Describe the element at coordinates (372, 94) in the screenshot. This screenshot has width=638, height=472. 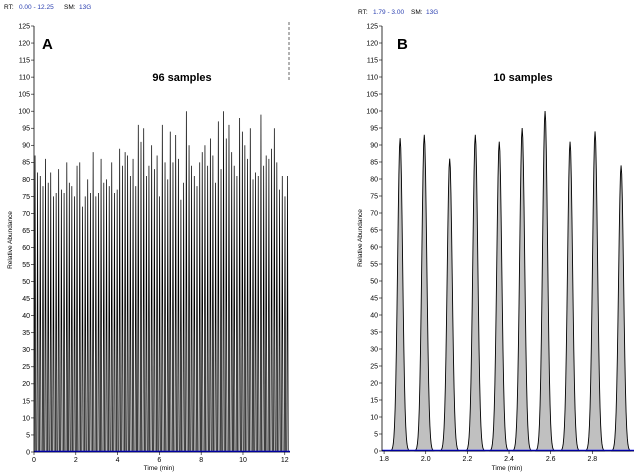
I see `panel-b-y-tick-label: 105` at that location.